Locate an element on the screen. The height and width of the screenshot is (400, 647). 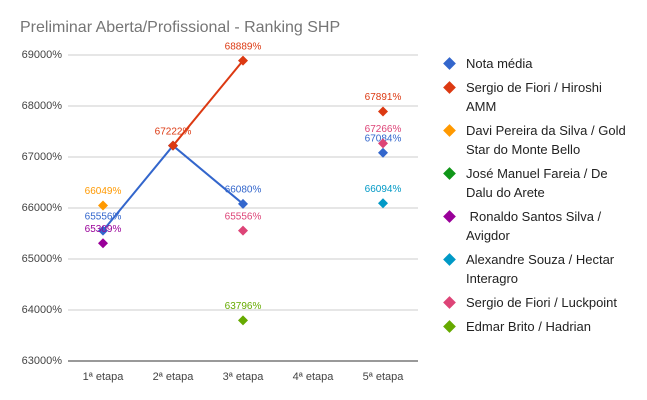
legend-item: Sergio de Fiori / Luckpoint is located at coordinates (538, 302).